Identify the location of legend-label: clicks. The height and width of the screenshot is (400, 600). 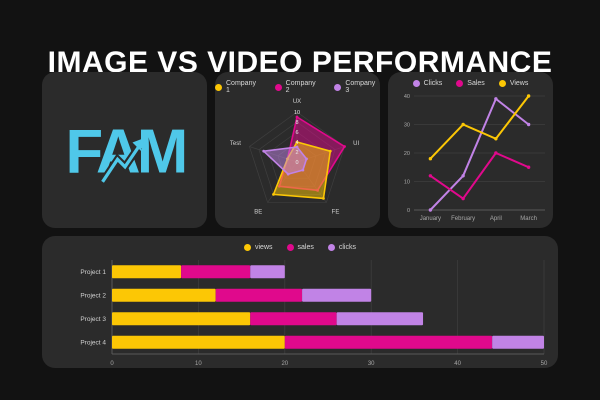
(347, 247).